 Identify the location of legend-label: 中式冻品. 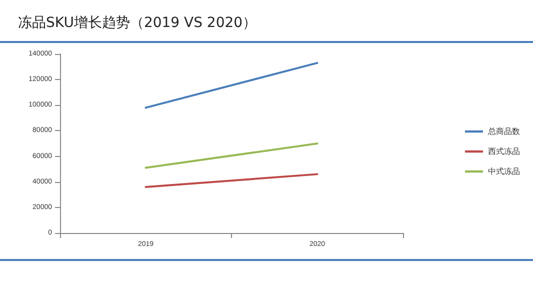
(504, 171).